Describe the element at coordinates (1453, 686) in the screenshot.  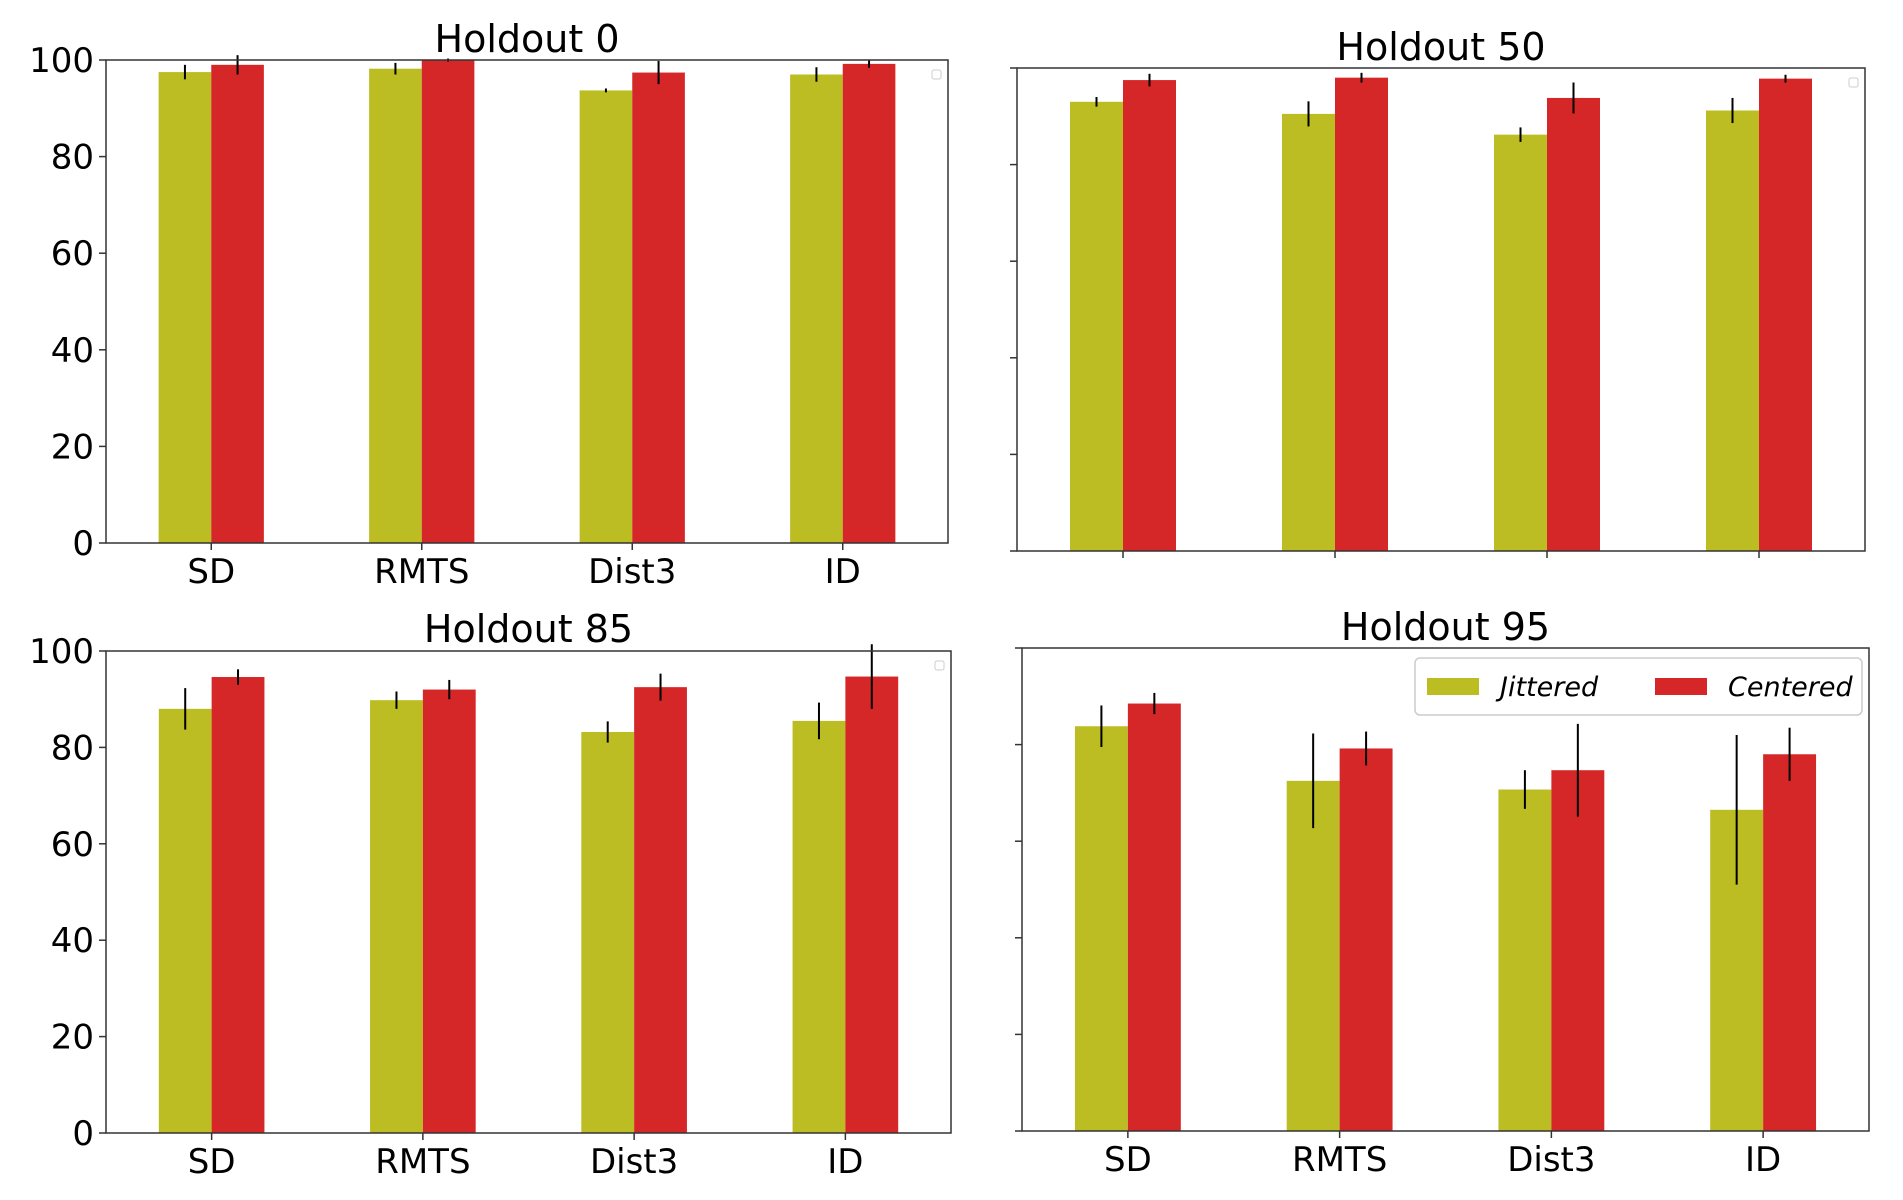
I see `legend-swatch-jittered` at that location.